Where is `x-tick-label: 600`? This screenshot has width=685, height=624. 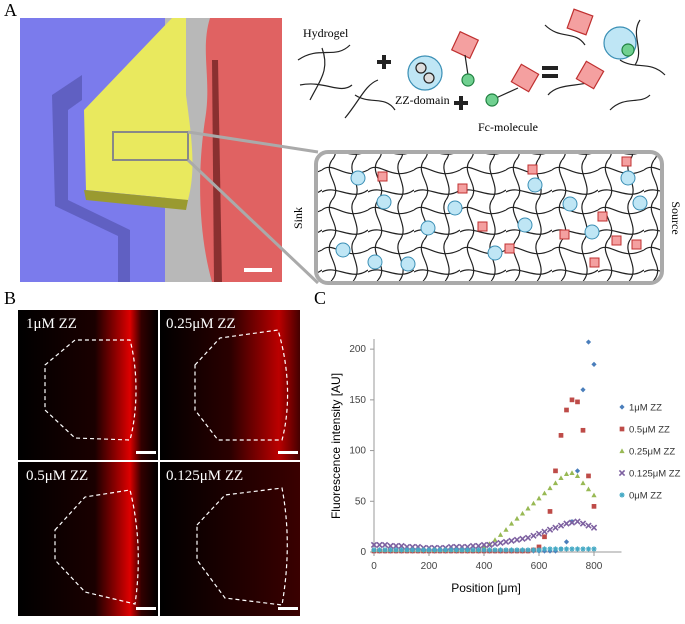 x-tick-label: 600 is located at coordinates (539, 566).